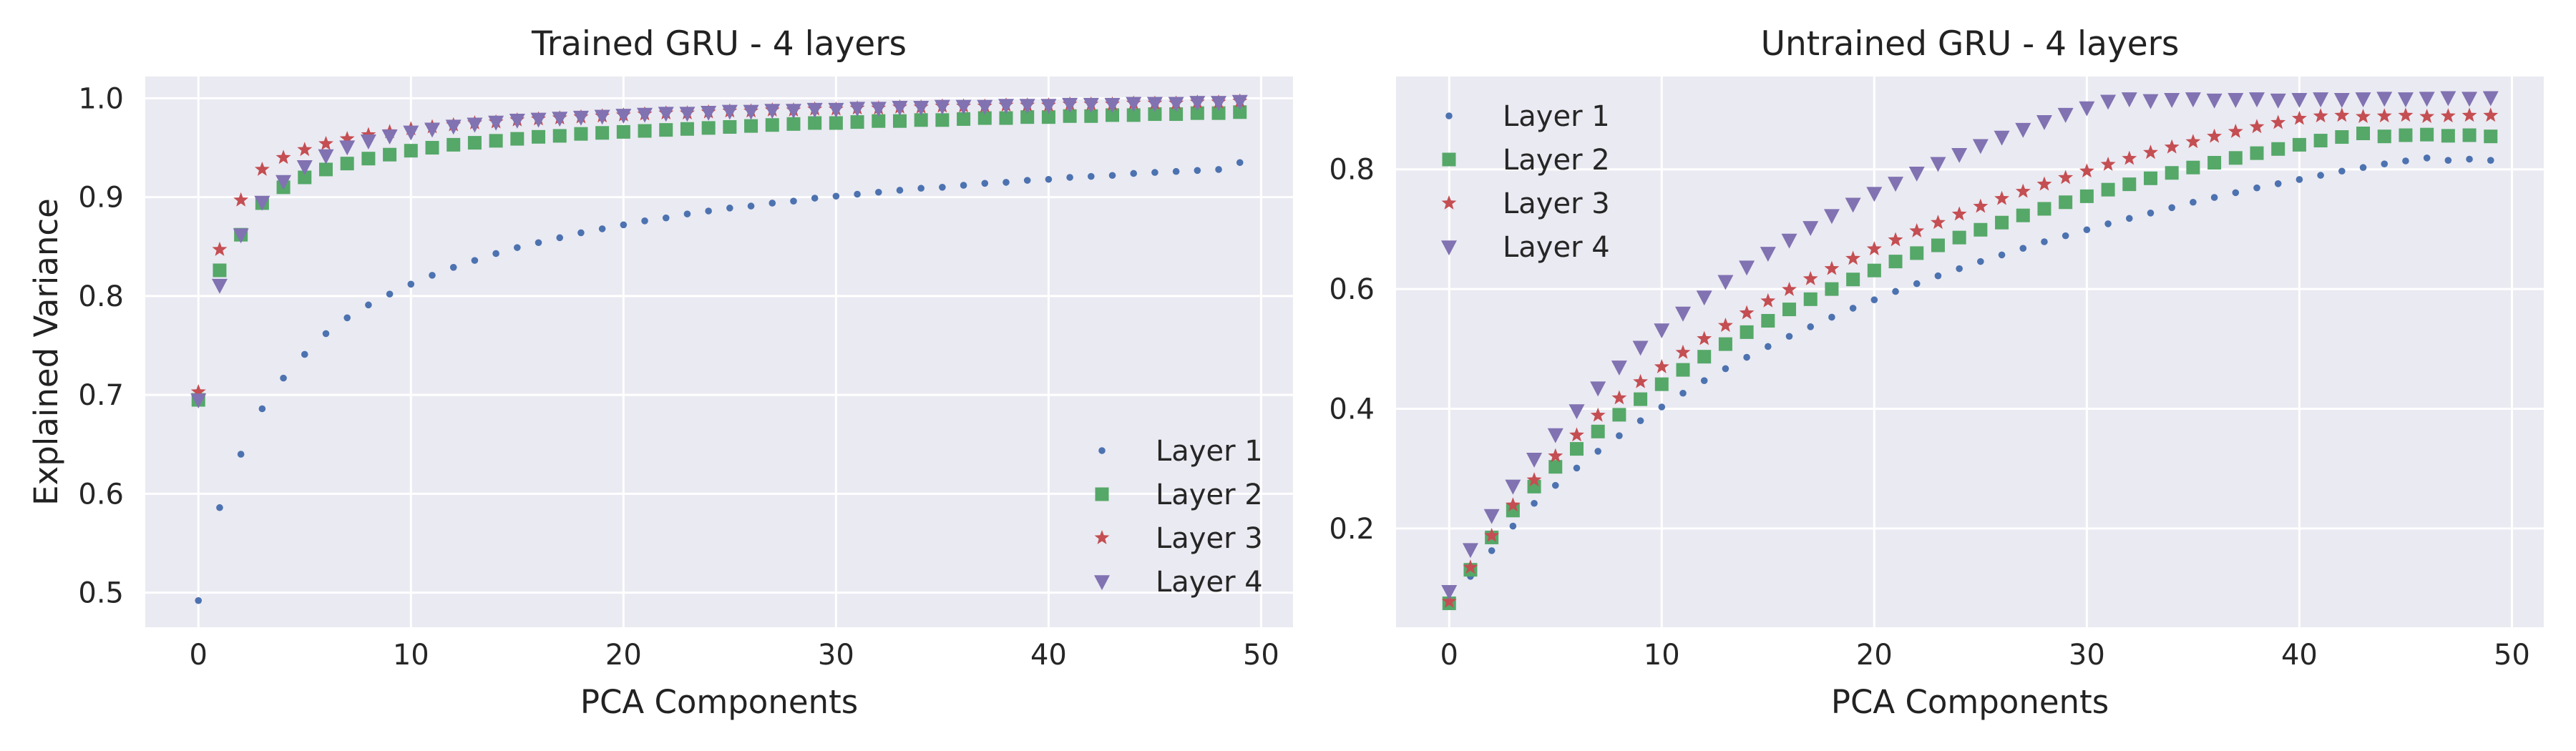  What do you see at coordinates (101, 395) in the screenshot?
I see `y-tick-label: 0.7` at bounding box center [101, 395].